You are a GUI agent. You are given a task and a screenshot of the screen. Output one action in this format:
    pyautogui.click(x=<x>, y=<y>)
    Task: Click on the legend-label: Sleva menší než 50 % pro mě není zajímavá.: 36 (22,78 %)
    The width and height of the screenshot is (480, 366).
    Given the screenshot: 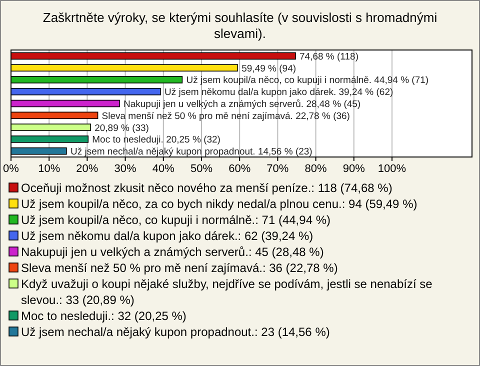 What is the action you would take?
    pyautogui.click(x=179, y=268)
    